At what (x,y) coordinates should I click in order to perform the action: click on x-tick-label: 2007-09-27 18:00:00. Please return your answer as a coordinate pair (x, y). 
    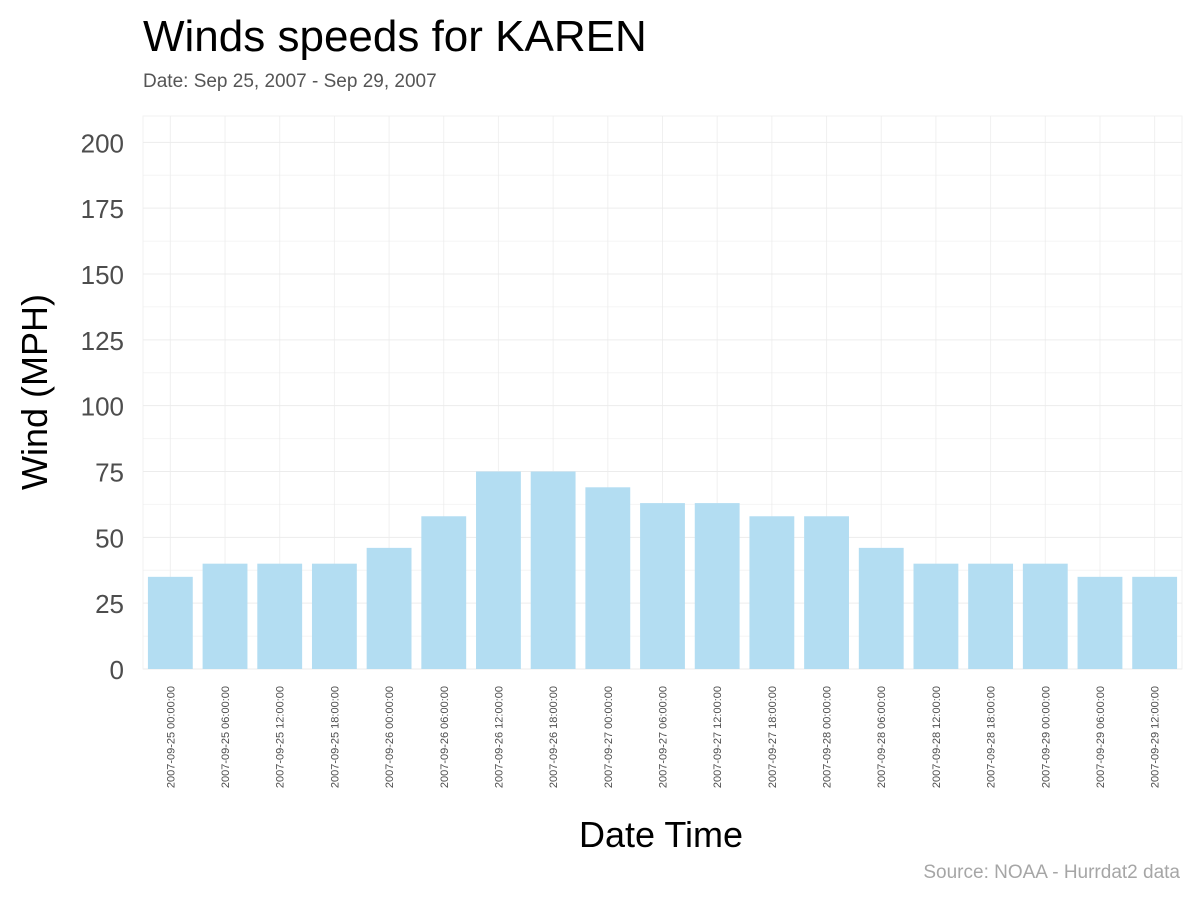
    Looking at the image, I should click on (773, 737).